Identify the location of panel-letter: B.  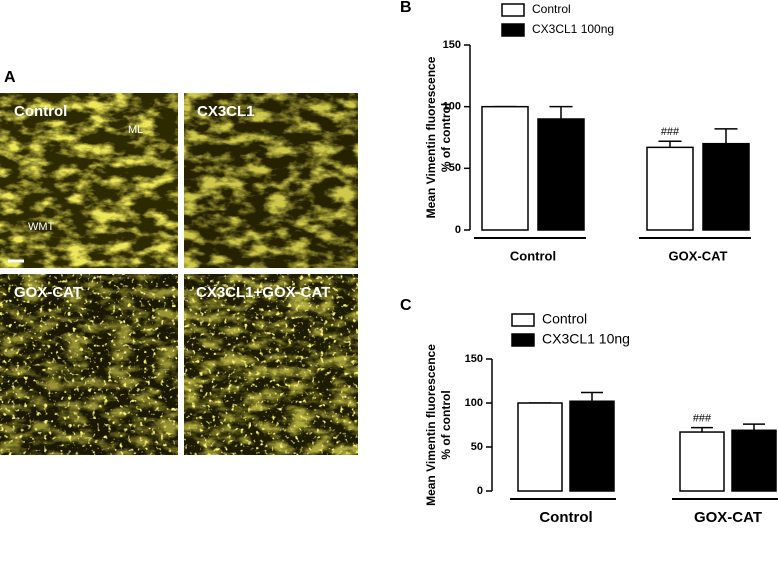
(406, 8).